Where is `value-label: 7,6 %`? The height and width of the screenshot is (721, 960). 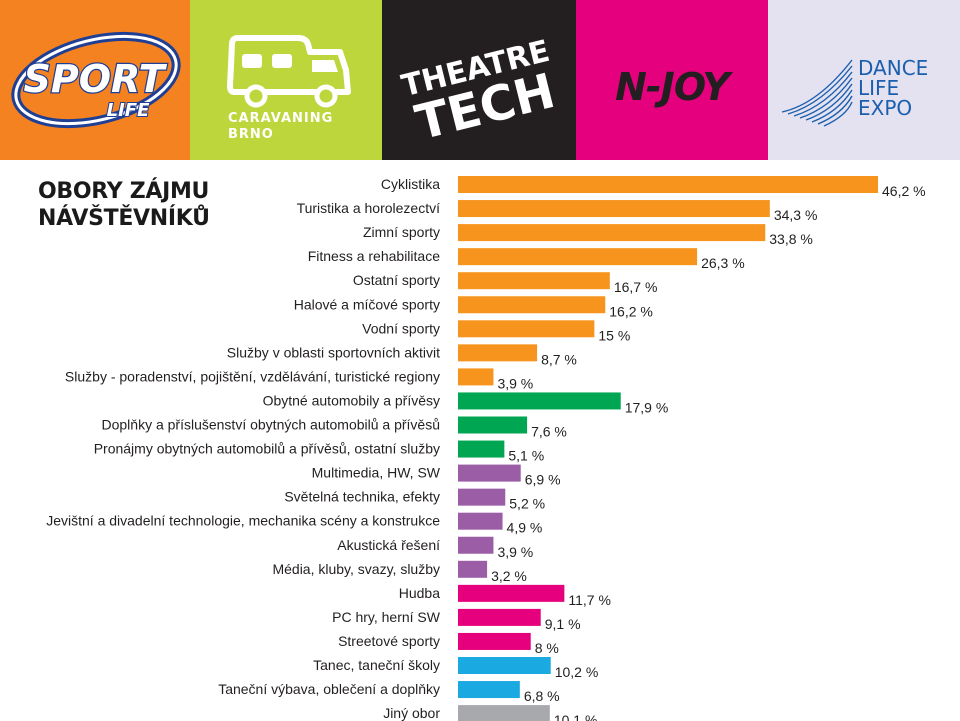
value-label: 7,6 % is located at coordinates (549, 432).